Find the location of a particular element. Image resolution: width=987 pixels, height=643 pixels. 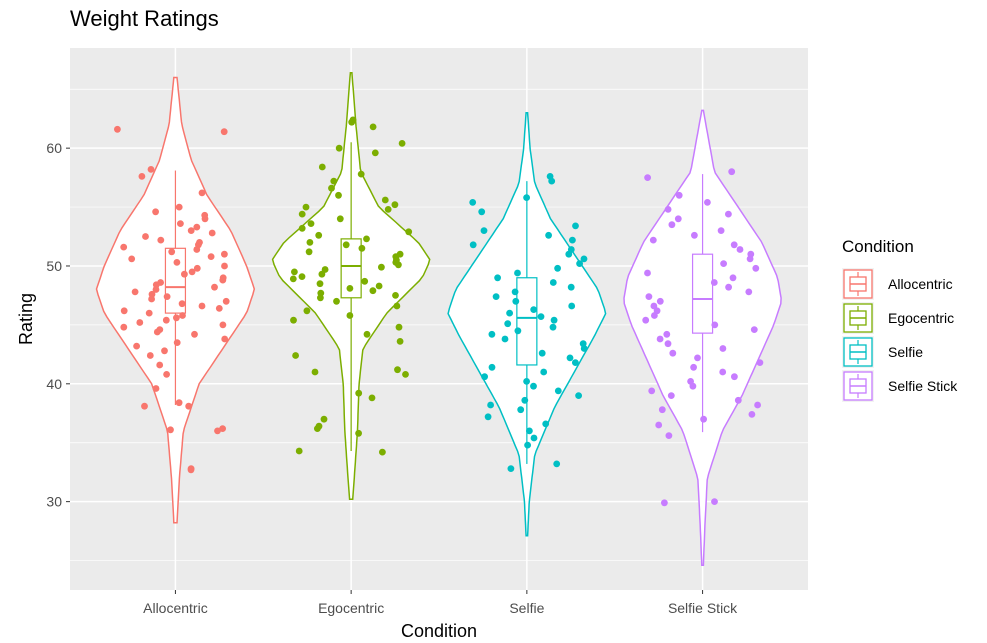

legend-label: Selfie Stick is located at coordinates (923, 386).